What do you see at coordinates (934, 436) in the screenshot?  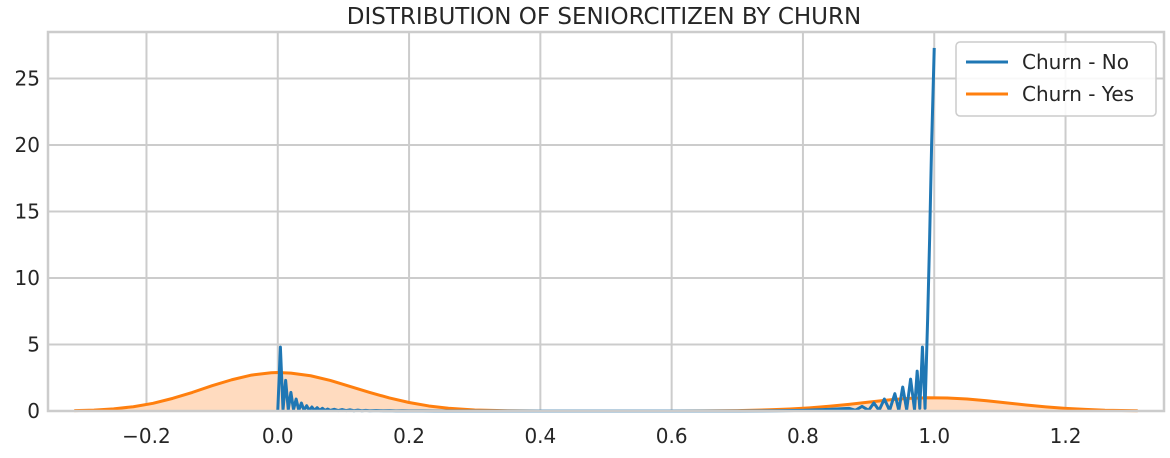 I see `x-tick-label: 1.0` at bounding box center [934, 436].